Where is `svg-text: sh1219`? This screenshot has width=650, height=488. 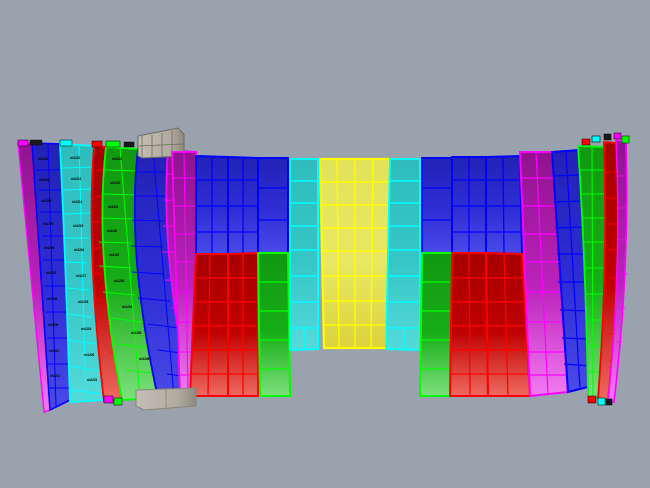 svg-text: sh1219 is located at coordinates (86, 329).